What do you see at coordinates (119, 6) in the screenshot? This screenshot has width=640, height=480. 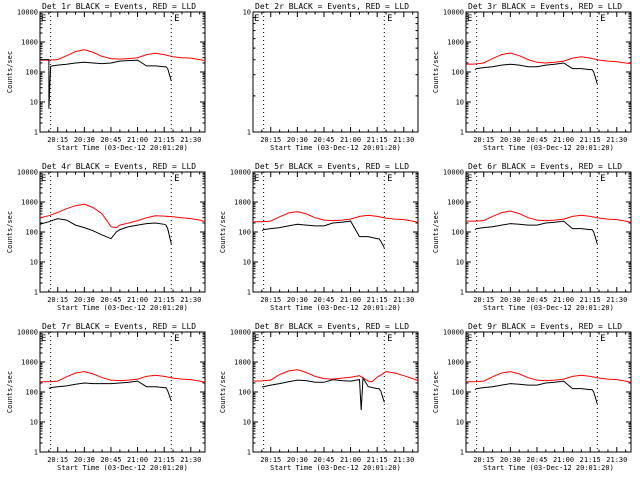 I see `panel-title: Det 1r BLACK = Events, RED = LLD` at bounding box center [119, 6].